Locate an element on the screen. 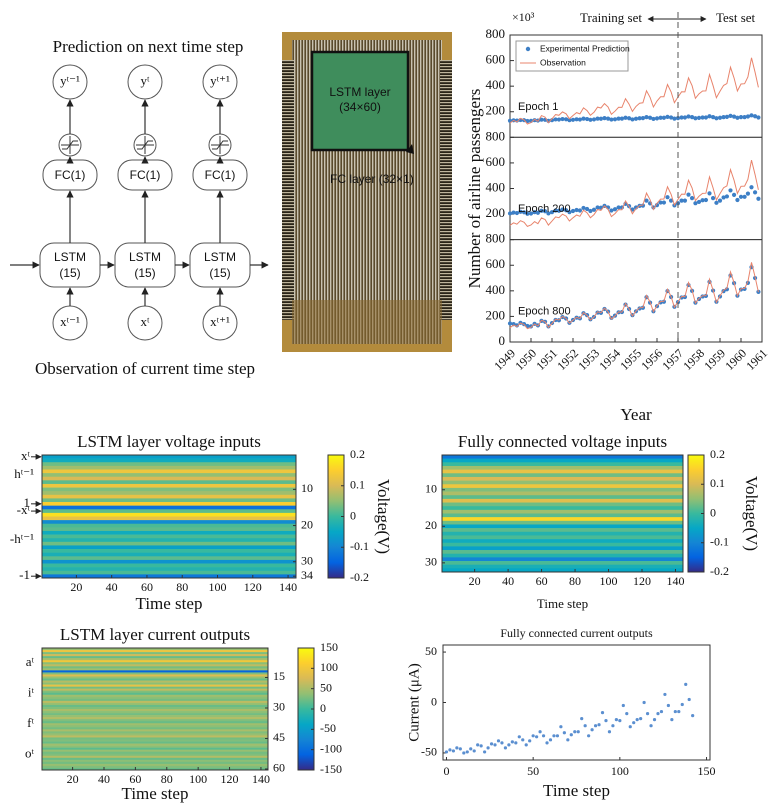  x-tick-label: 1960 is located at coordinates (735, 359).